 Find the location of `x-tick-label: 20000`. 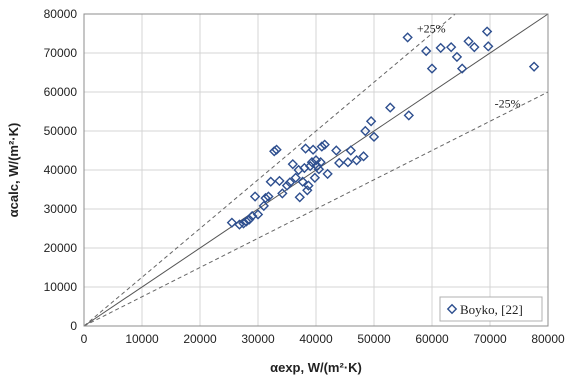

x-tick-label: 20000 is located at coordinates (200, 339).